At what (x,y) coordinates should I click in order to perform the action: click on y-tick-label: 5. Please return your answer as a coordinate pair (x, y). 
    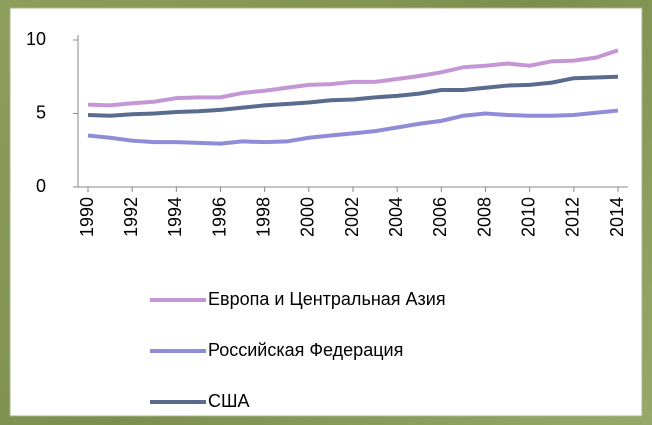
    Looking at the image, I should click on (41, 112).